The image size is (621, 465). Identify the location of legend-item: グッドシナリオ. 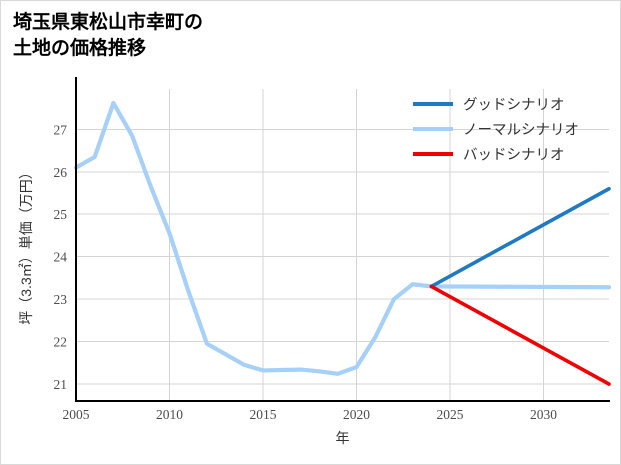
(489, 105).